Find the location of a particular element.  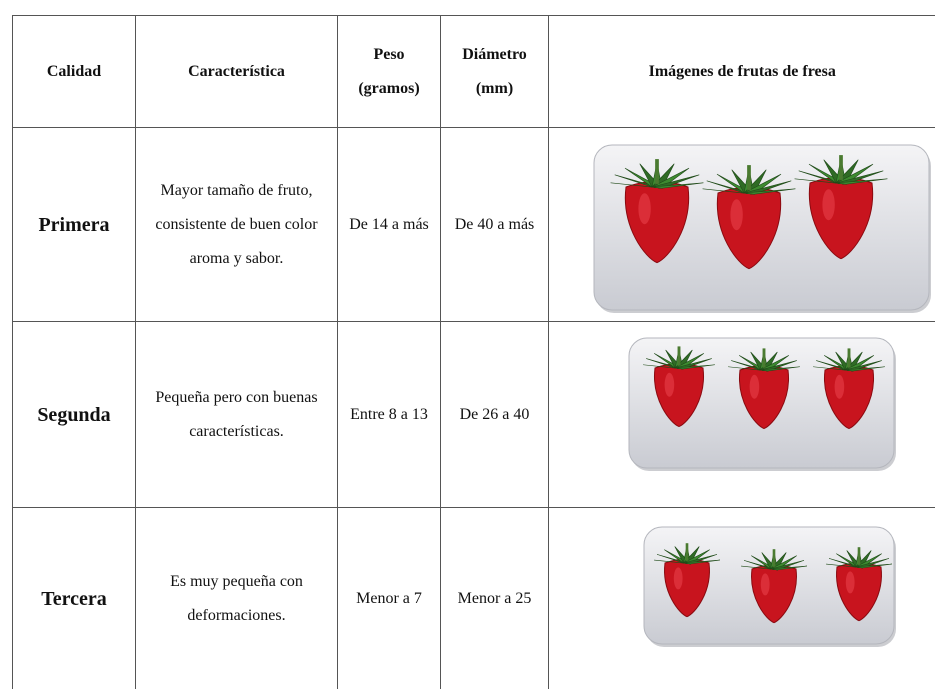

table-cell: Segunda is located at coordinates (74, 415).